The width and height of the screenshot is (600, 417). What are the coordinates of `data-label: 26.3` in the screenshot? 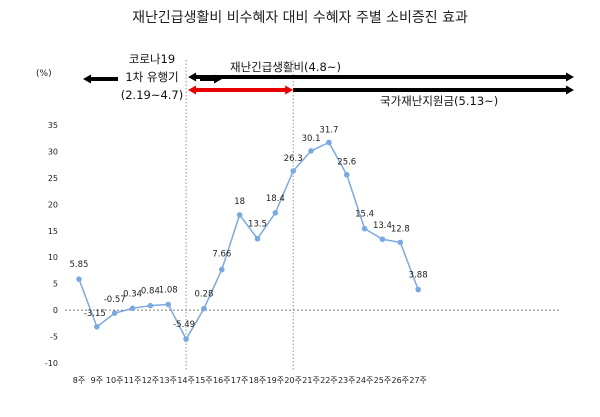 It's located at (293, 159).